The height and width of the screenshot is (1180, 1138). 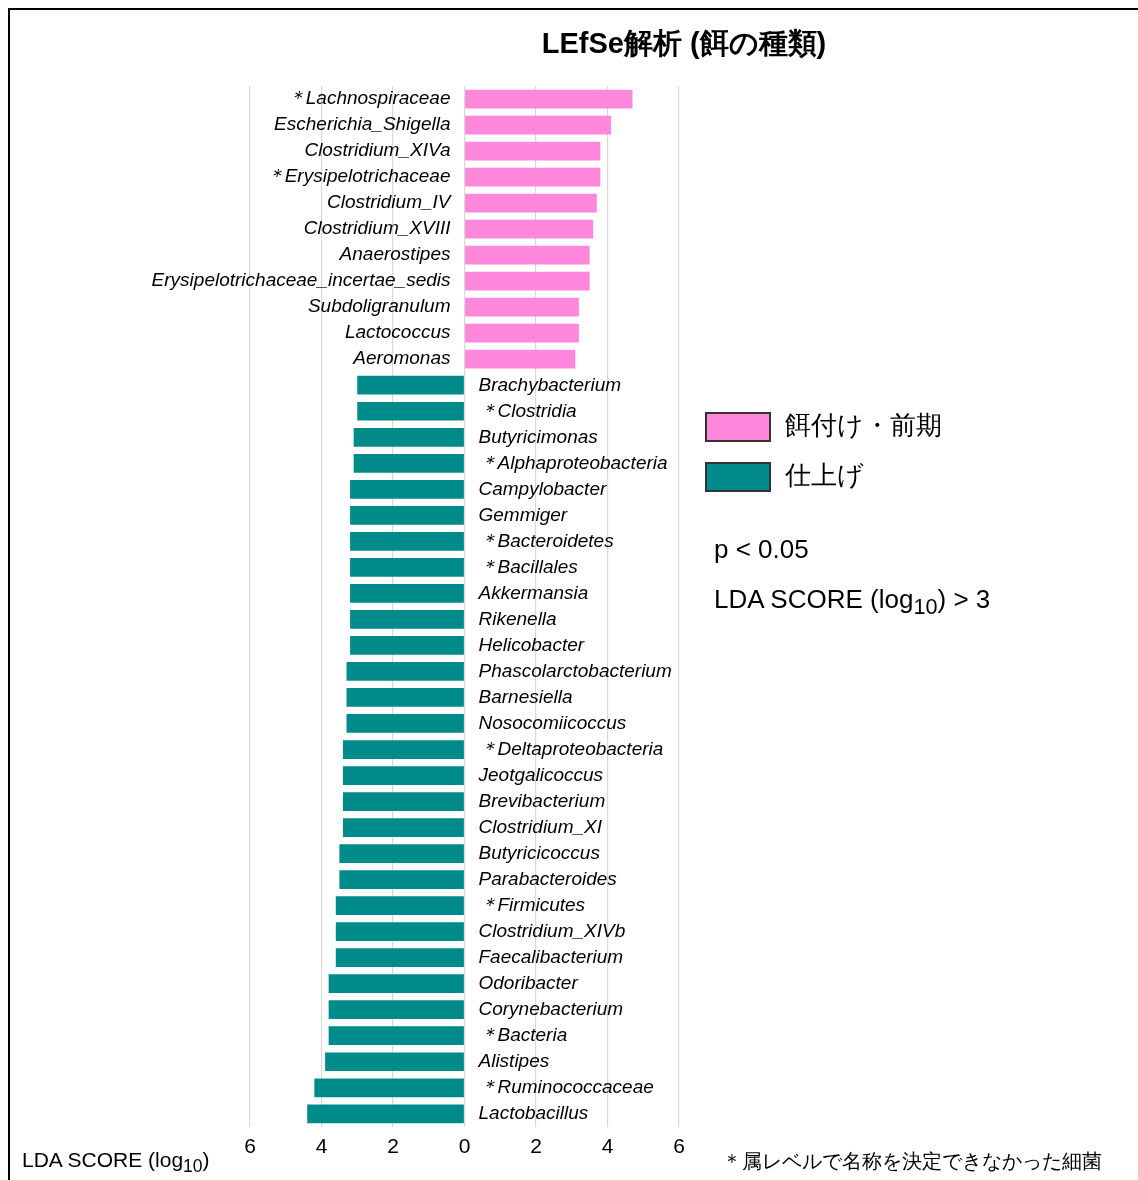 What do you see at coordinates (389, 202) in the screenshot?
I see `y-tick-label: Clostridium_IV` at bounding box center [389, 202].